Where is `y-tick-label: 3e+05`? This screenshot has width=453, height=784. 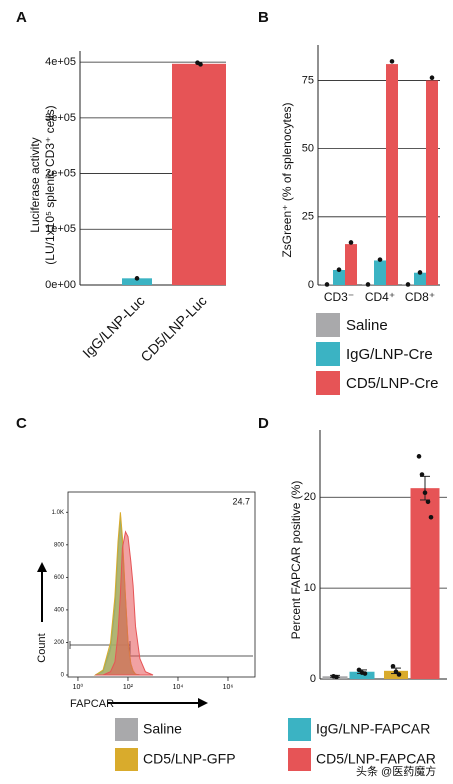 y-tick-label: 3e+05 is located at coordinates (60, 118).